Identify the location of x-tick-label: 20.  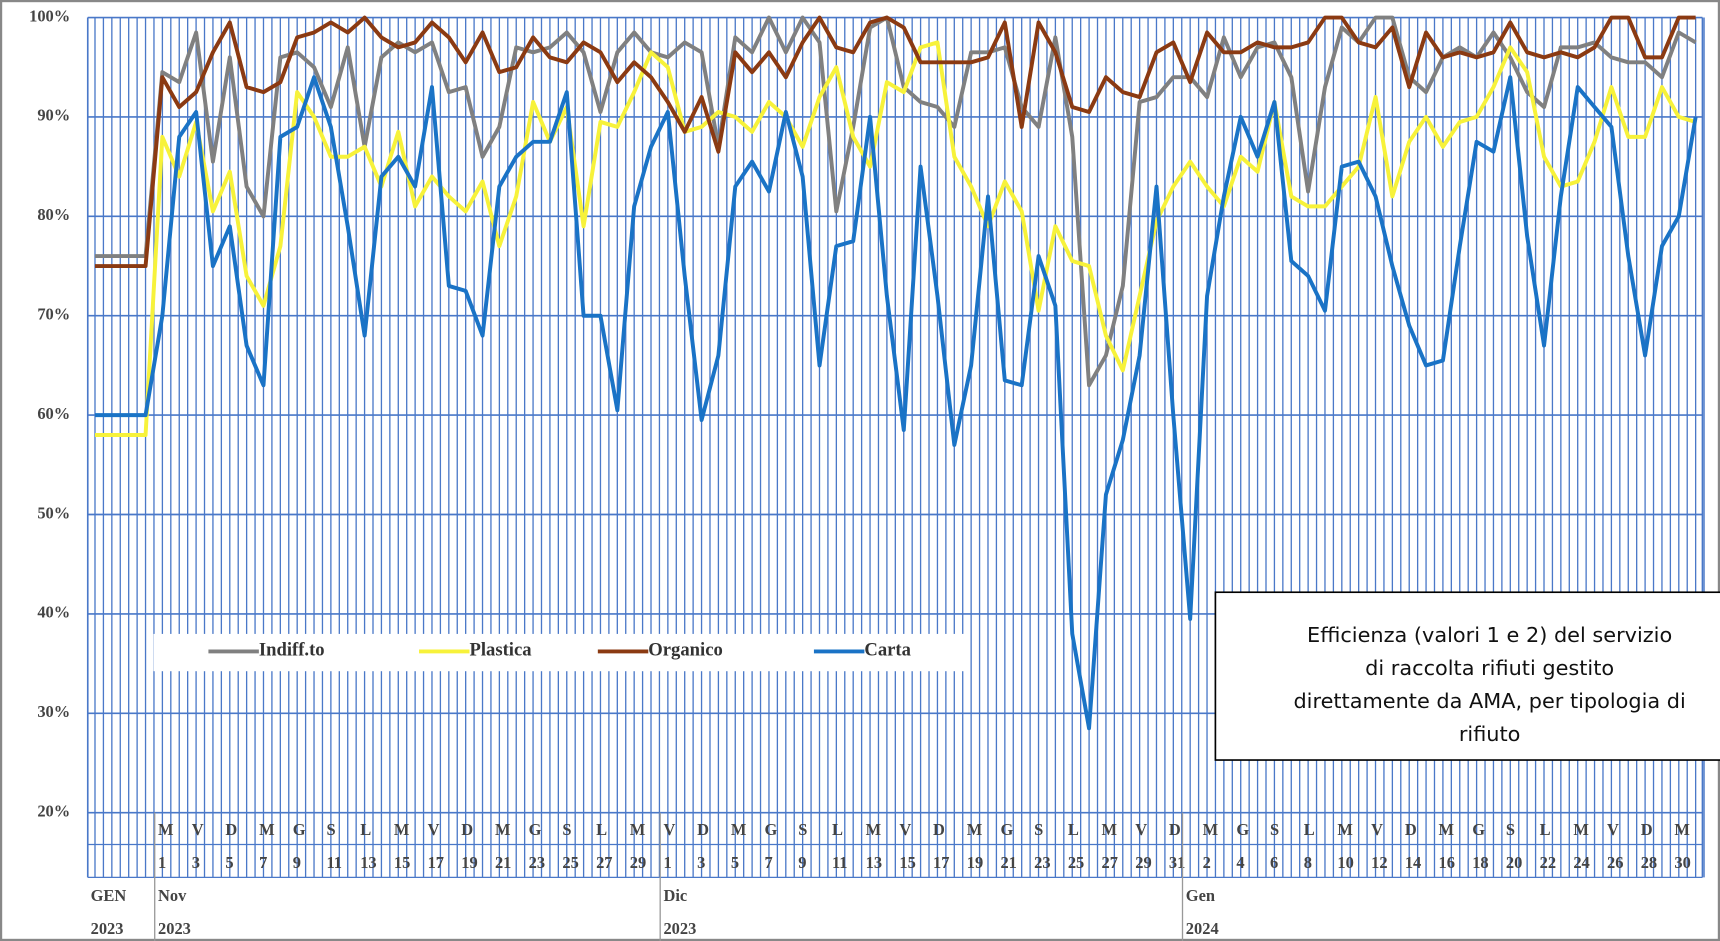
(1514, 862).